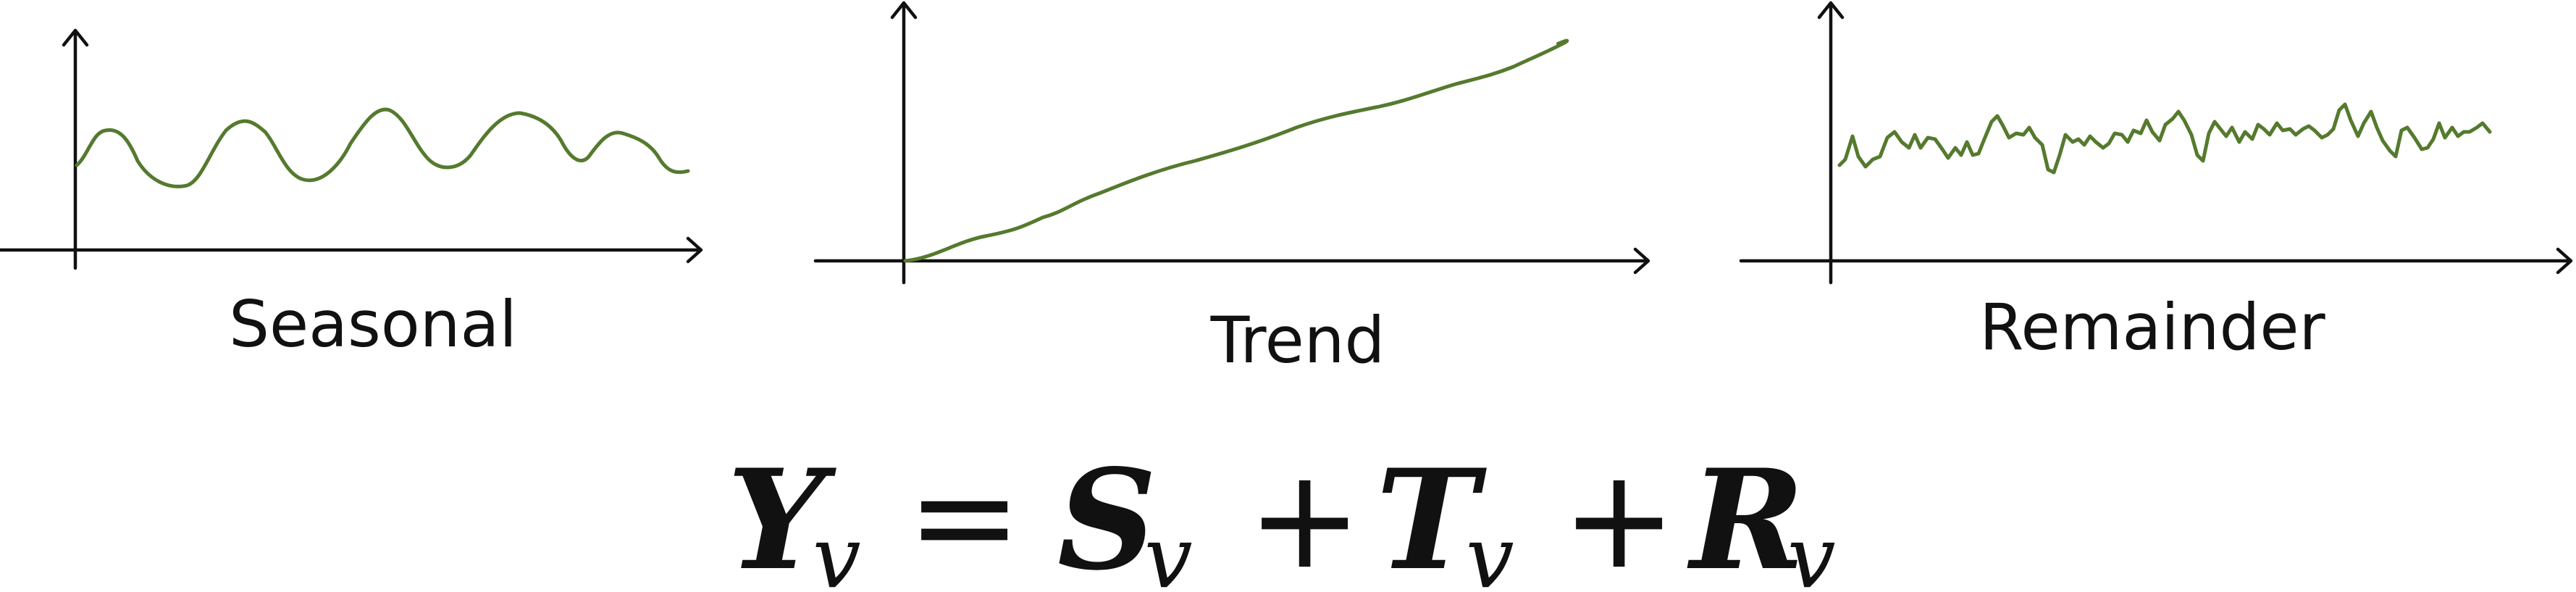  Describe the element at coordinates (373, 324) in the screenshot. I see `seasonal-label: Seasonal` at that location.